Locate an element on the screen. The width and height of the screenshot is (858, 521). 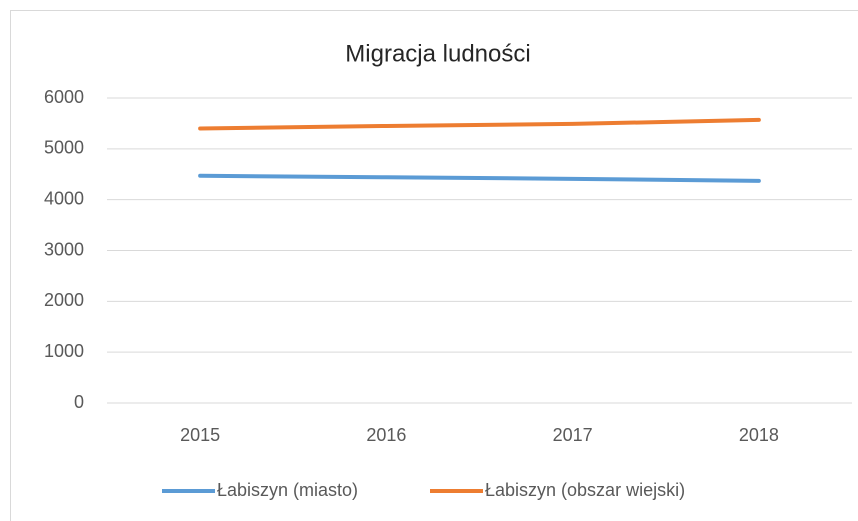
y-tick-label: 2000 is located at coordinates (64, 300).